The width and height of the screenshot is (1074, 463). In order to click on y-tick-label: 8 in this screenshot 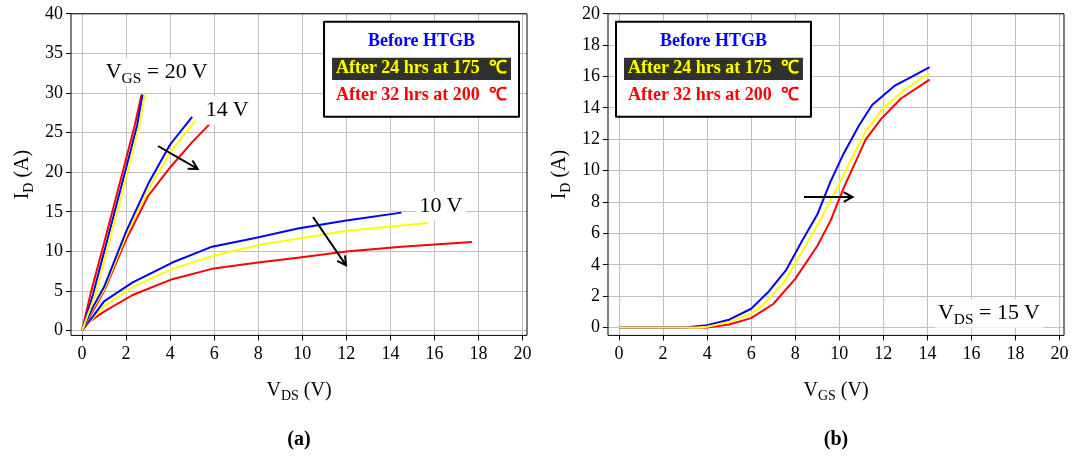, I will do `click(595, 200)`.